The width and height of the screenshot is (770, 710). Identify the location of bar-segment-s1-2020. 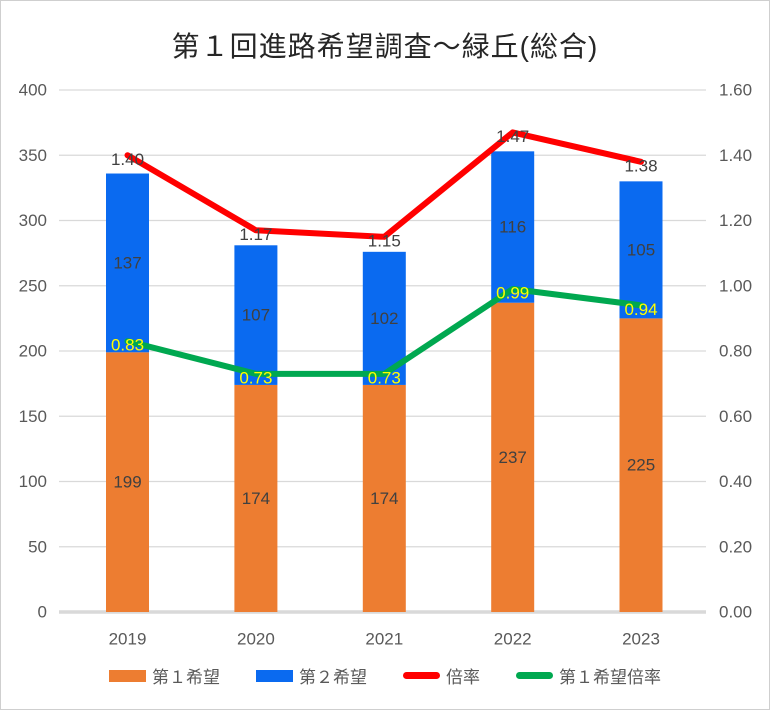
(256, 315).